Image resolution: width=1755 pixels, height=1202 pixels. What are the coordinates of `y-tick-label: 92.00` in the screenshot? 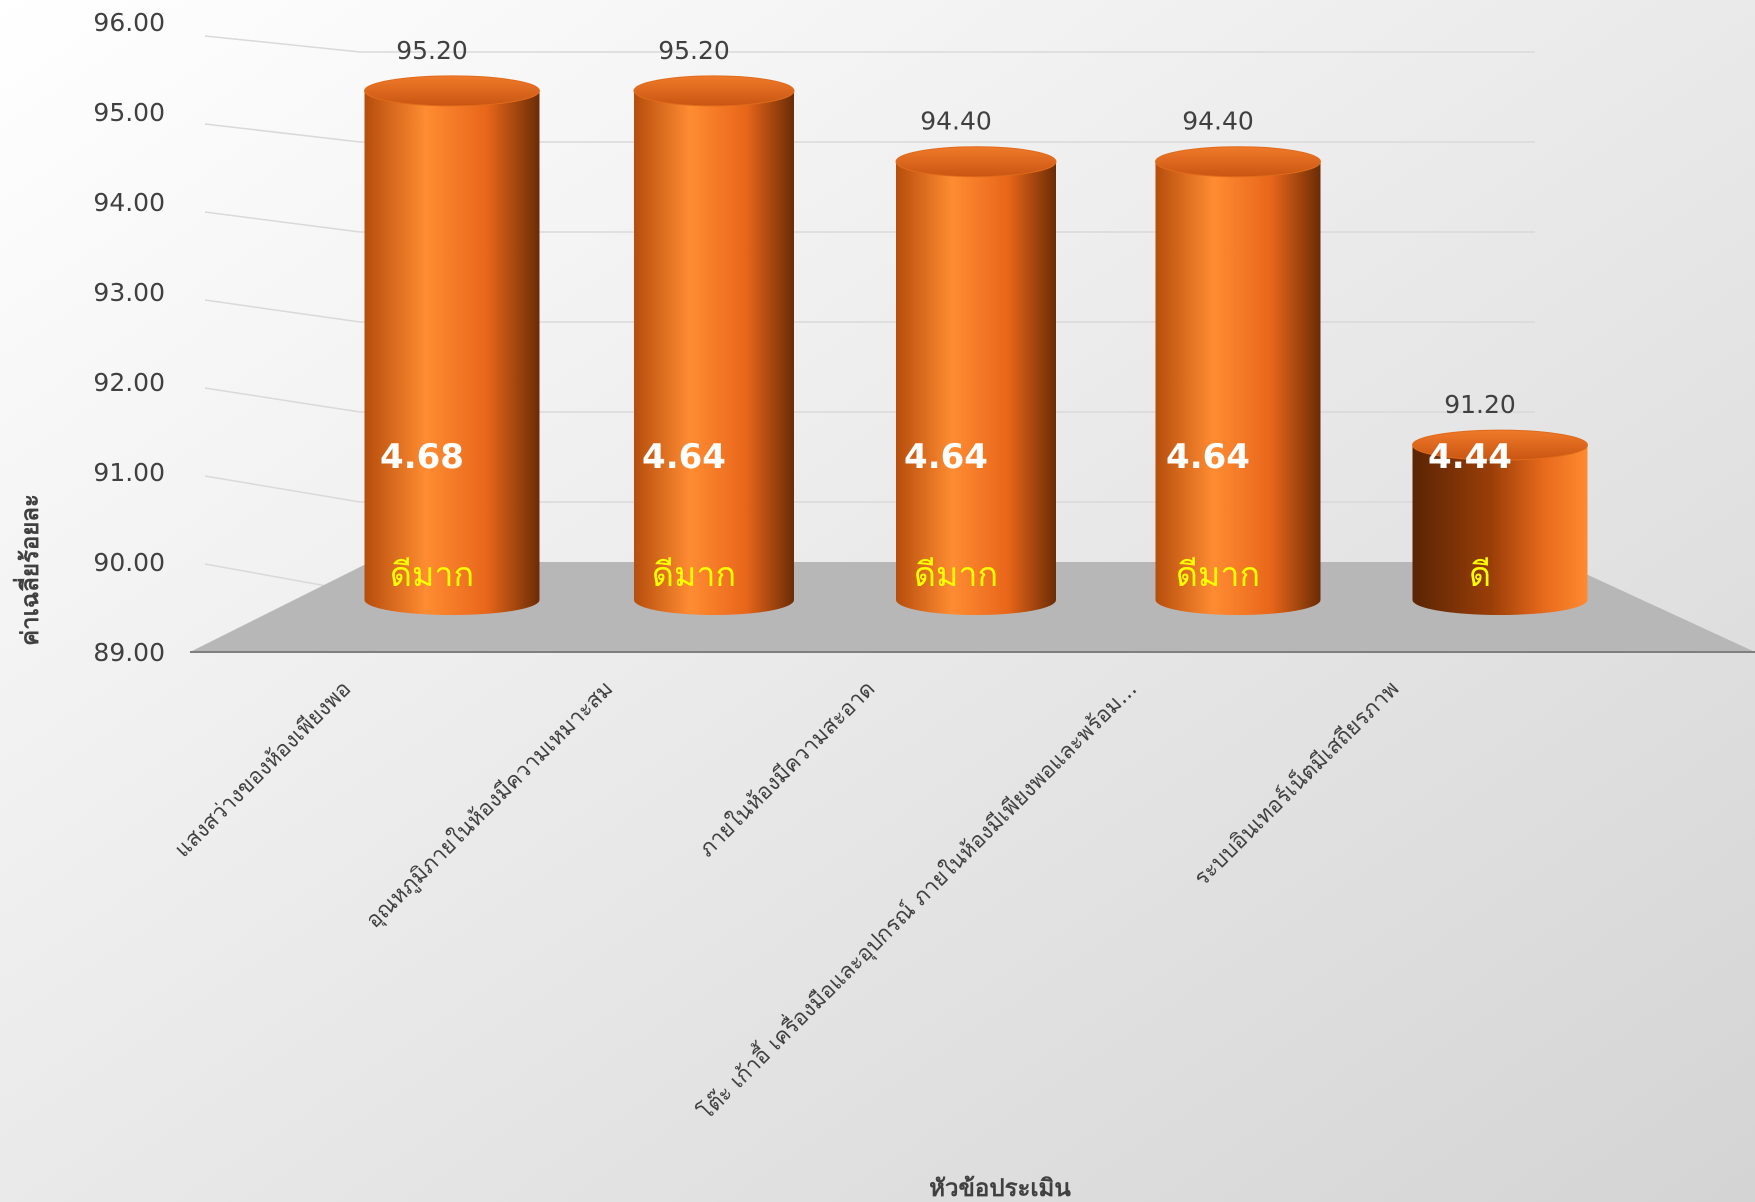 It's located at (129, 382).